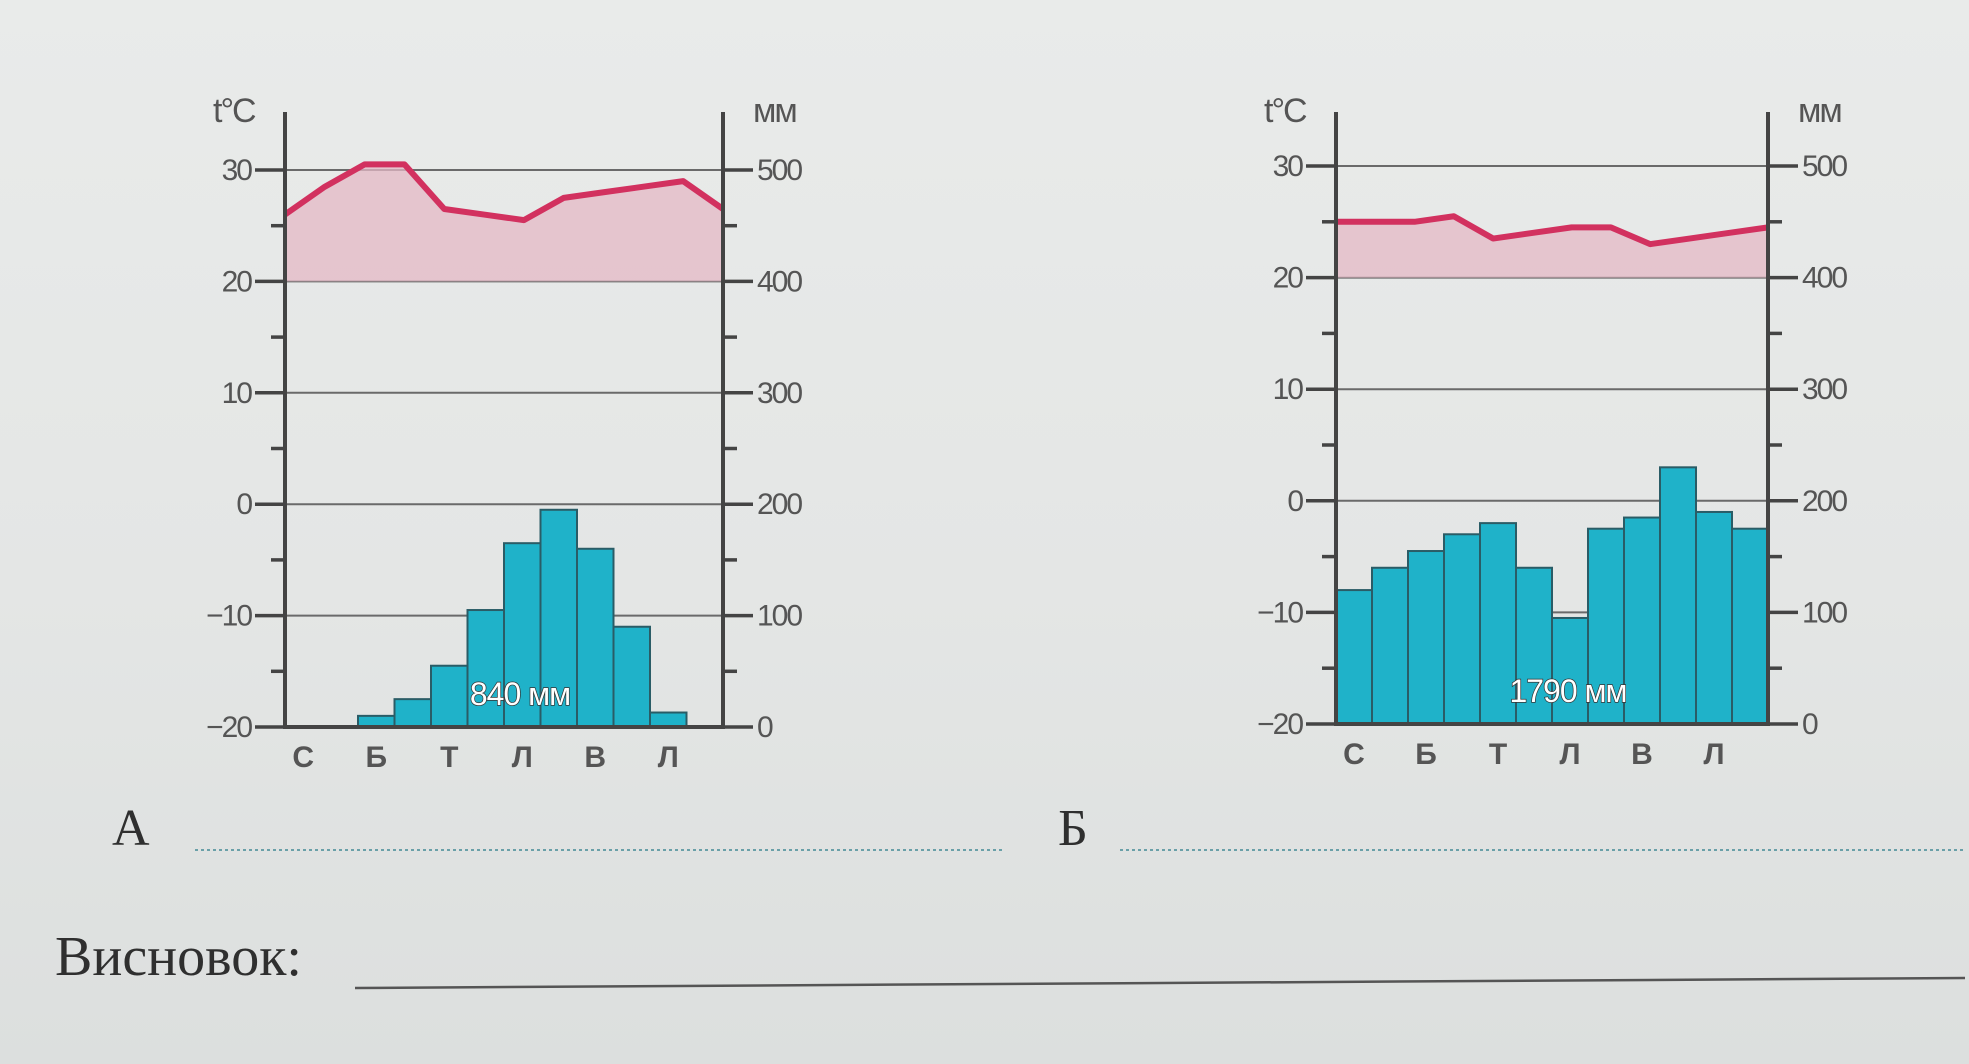 The width and height of the screenshot is (1969, 1064). Describe the element at coordinates (178, 957) in the screenshot. I see `conclusion-label: Висновок:` at that location.